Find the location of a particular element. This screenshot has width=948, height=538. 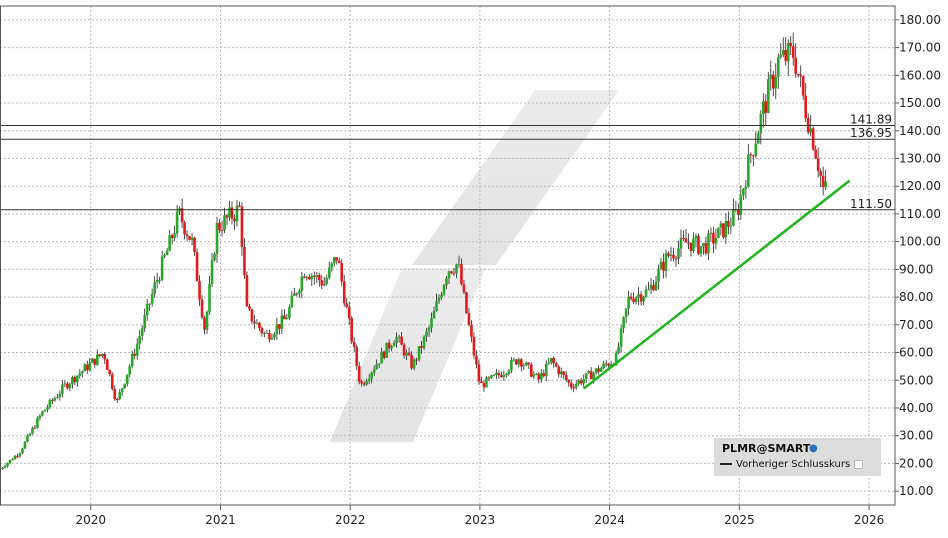

x-tick-label: 2026 is located at coordinates (869, 520).